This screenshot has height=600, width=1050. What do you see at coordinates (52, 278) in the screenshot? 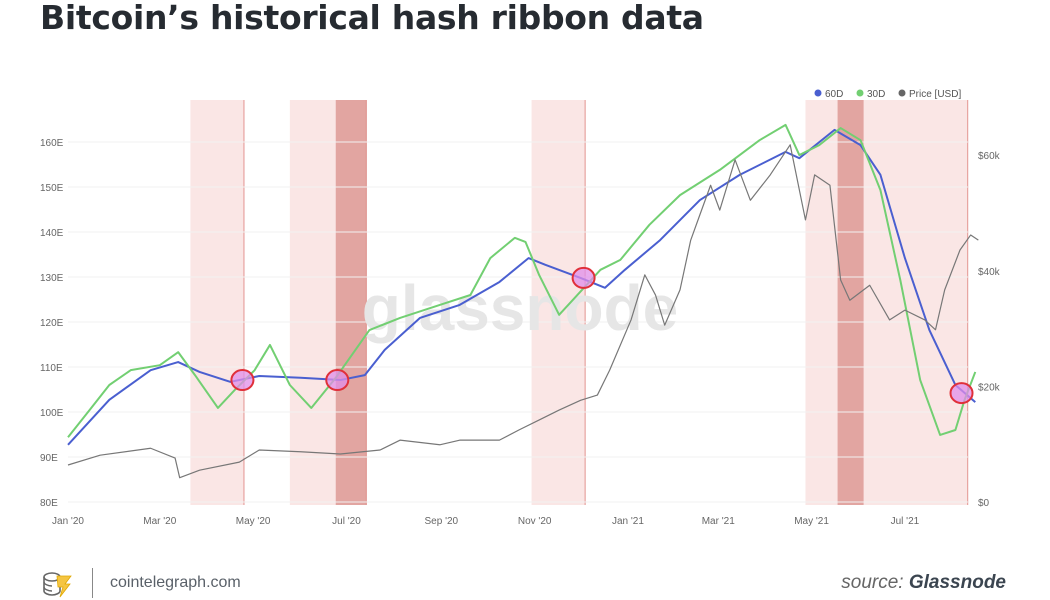
I see `y-left-tick-label: 130E` at bounding box center [52, 278].